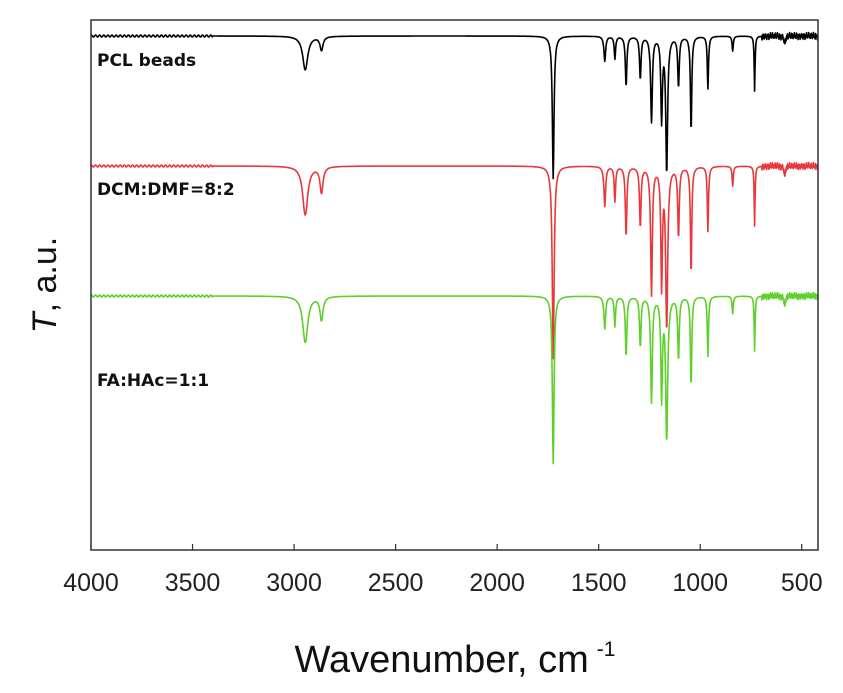  I want to click on x-tick-label-3500: 3500, so click(193, 583).